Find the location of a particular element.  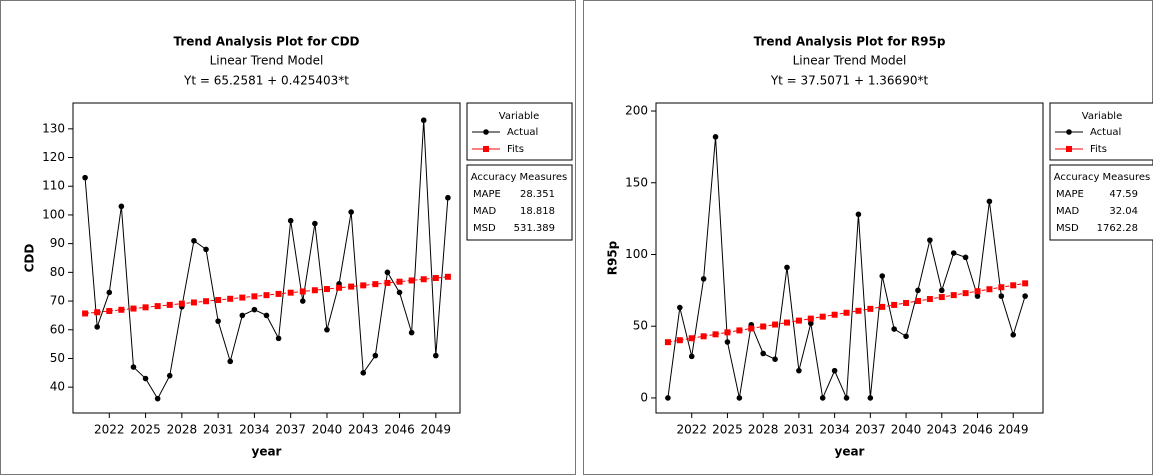

x-tick-label: 2025 is located at coordinates (727, 430).